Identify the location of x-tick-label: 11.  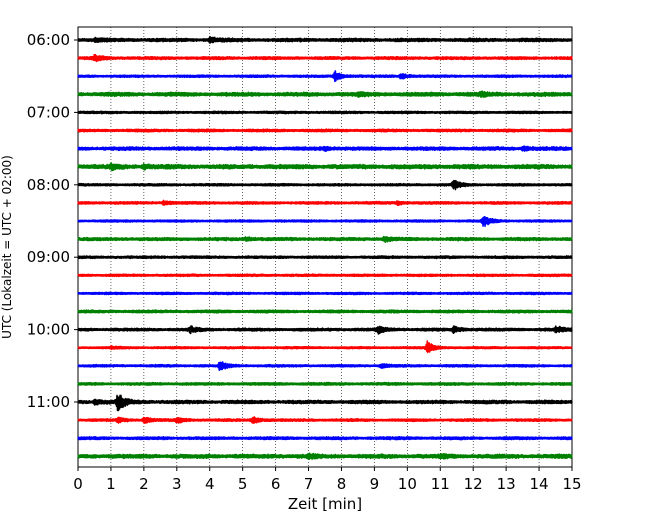
(440, 484).